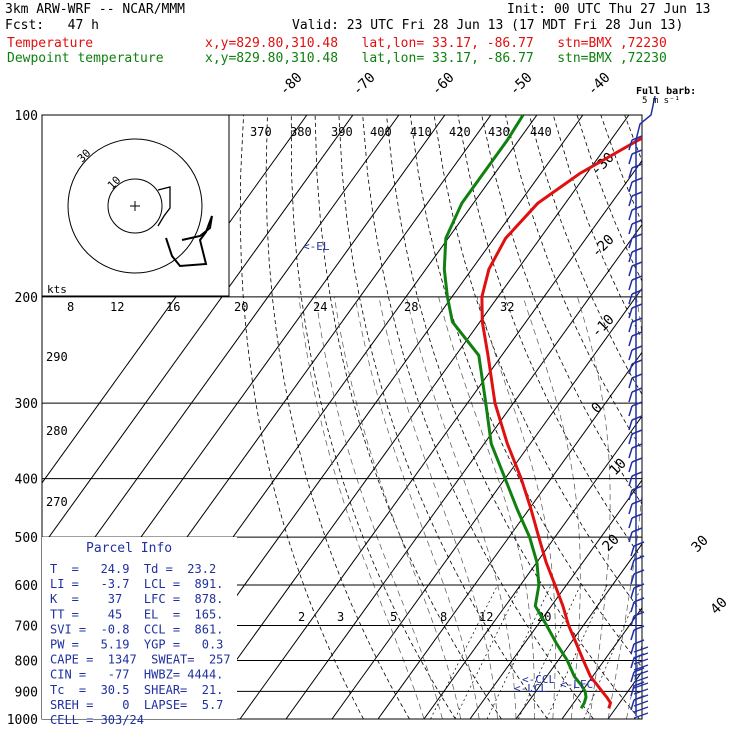  Describe the element at coordinates (136, 629) in the screenshot. I see `parcel-info-row: SVI = -0.8 CCL = 861.` at that location.